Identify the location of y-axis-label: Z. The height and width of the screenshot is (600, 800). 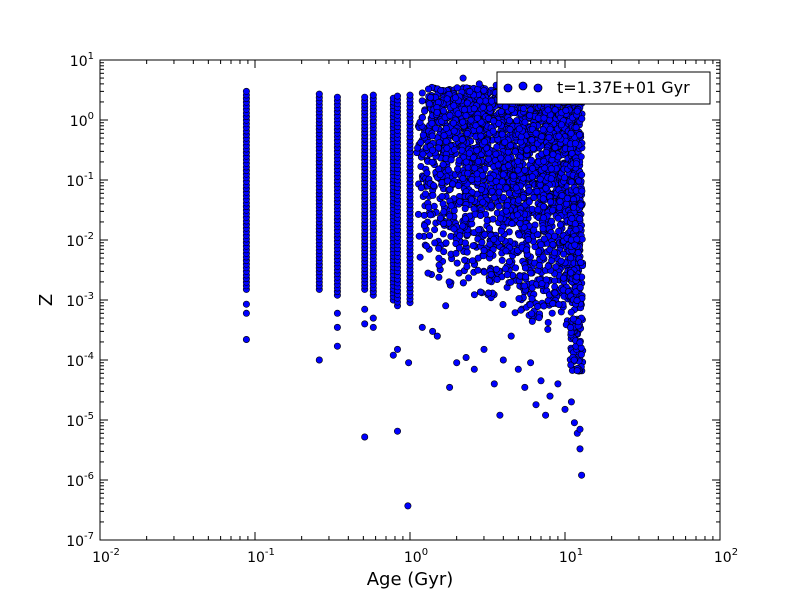
(46, 300).